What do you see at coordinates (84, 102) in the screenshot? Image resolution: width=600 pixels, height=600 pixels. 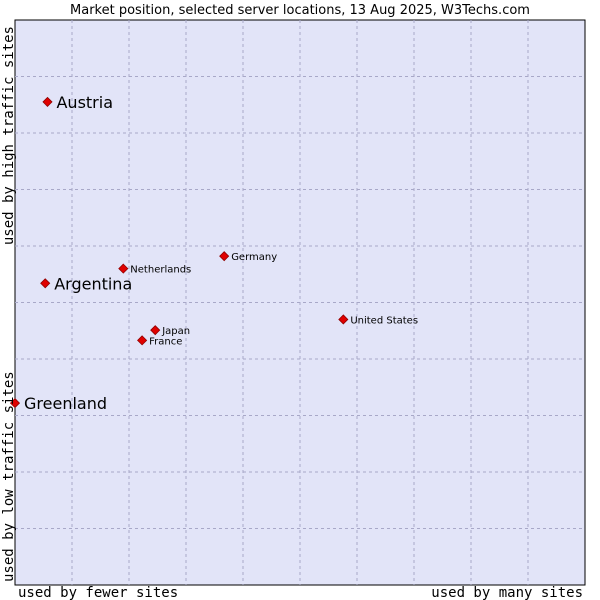 I see `point-label: Austria` at bounding box center [84, 102].